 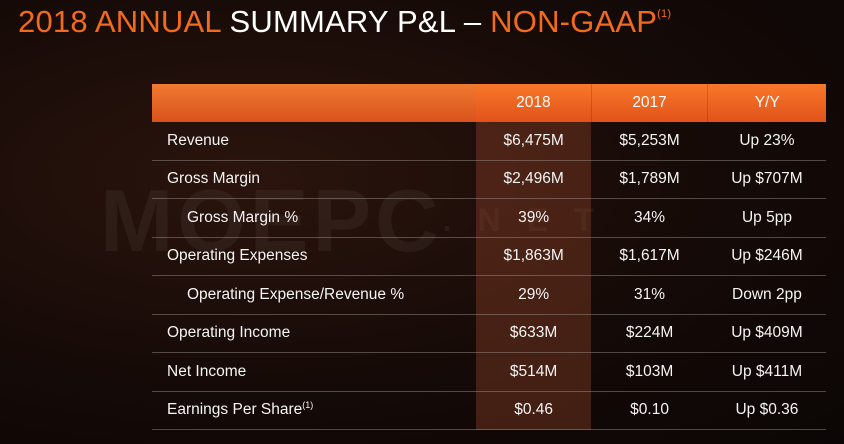 What do you see at coordinates (314, 295) in the screenshot?
I see `row-label-opex-revenue-pct: Operating Expense/Revenue %` at bounding box center [314, 295].